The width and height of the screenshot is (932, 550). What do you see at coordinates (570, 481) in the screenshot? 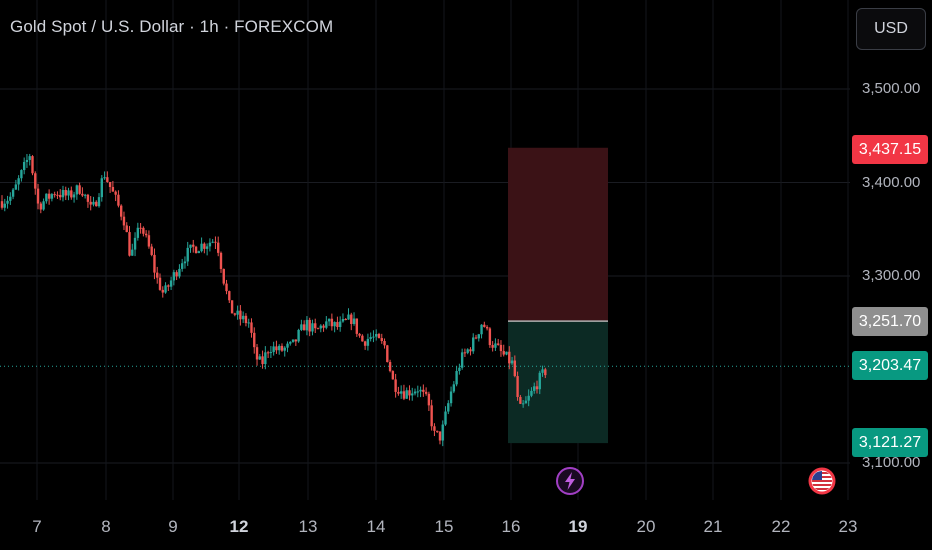
I see `lightning-event-icon` at bounding box center [570, 481].